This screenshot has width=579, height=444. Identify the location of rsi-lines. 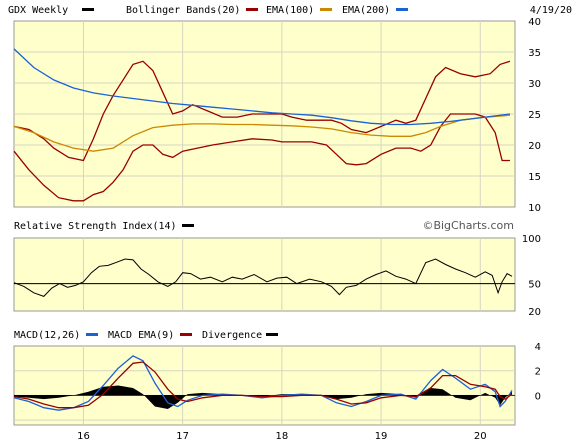
(264, 277).